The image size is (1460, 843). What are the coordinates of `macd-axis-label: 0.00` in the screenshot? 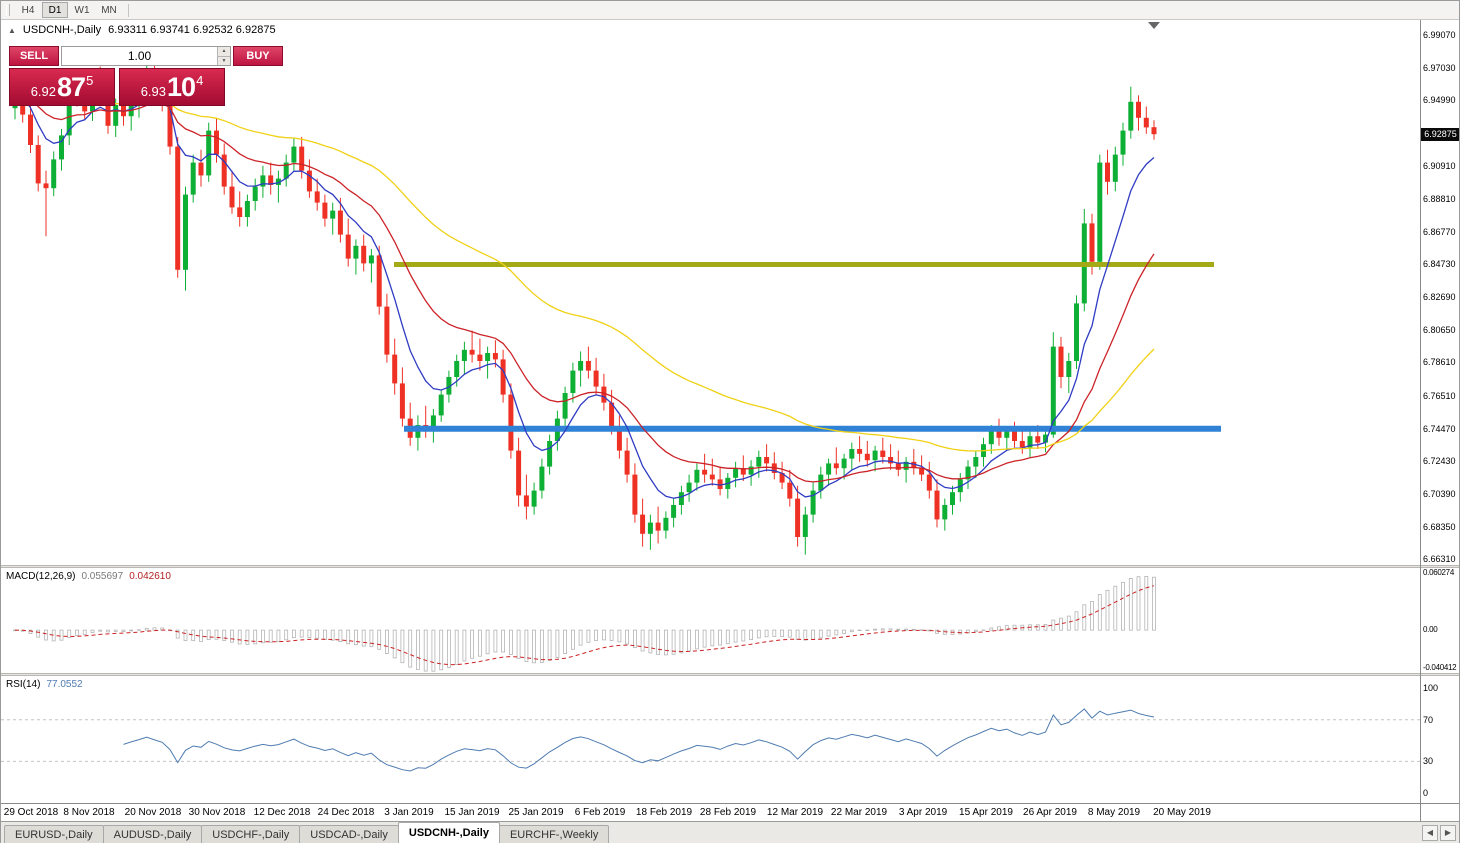 It's located at (1430, 629).